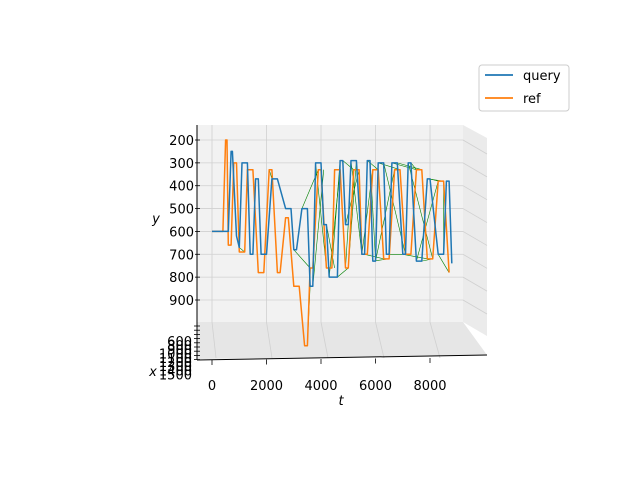 Image resolution: width=640 pixels, height=484 pixels. I want to click on x-tick-label: 1300, so click(175, 367).